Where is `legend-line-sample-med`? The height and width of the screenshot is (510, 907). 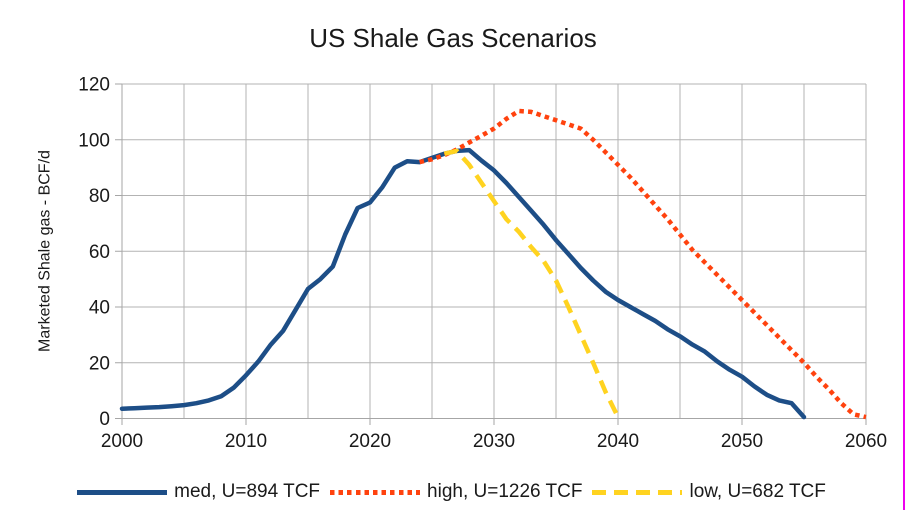 legend-line-sample-med is located at coordinates (122, 492).